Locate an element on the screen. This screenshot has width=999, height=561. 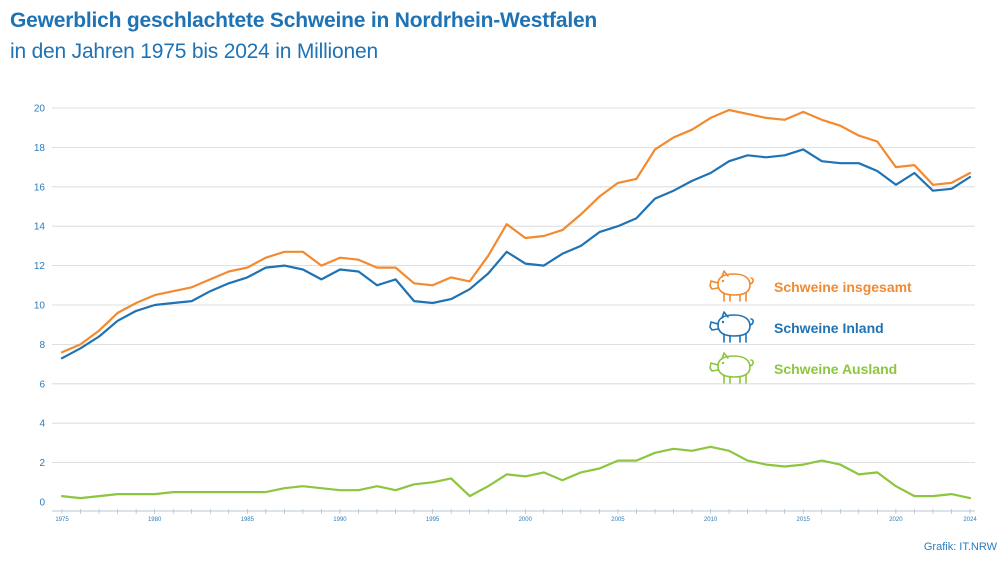
legend-label: Schweine Ausland is located at coordinates (835, 369).